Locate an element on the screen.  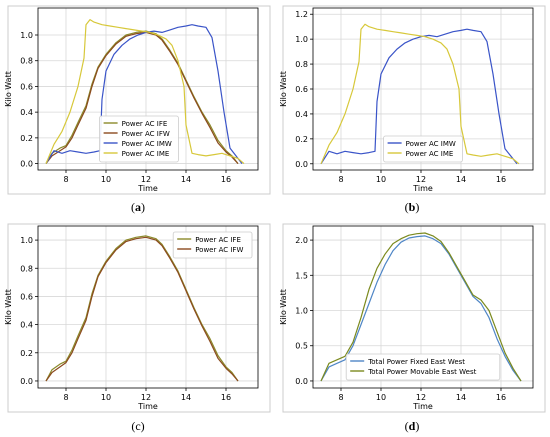
caption-letter: d is located at coordinates (412, 426).